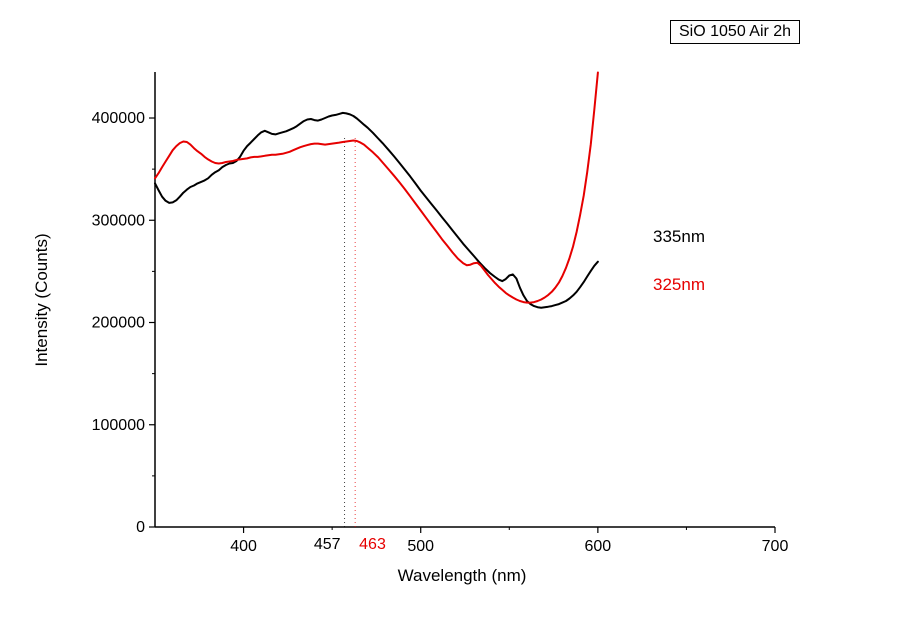 This screenshot has width=900, height=635. I want to click on y-tick-label-200000: 200000, so click(118, 323).